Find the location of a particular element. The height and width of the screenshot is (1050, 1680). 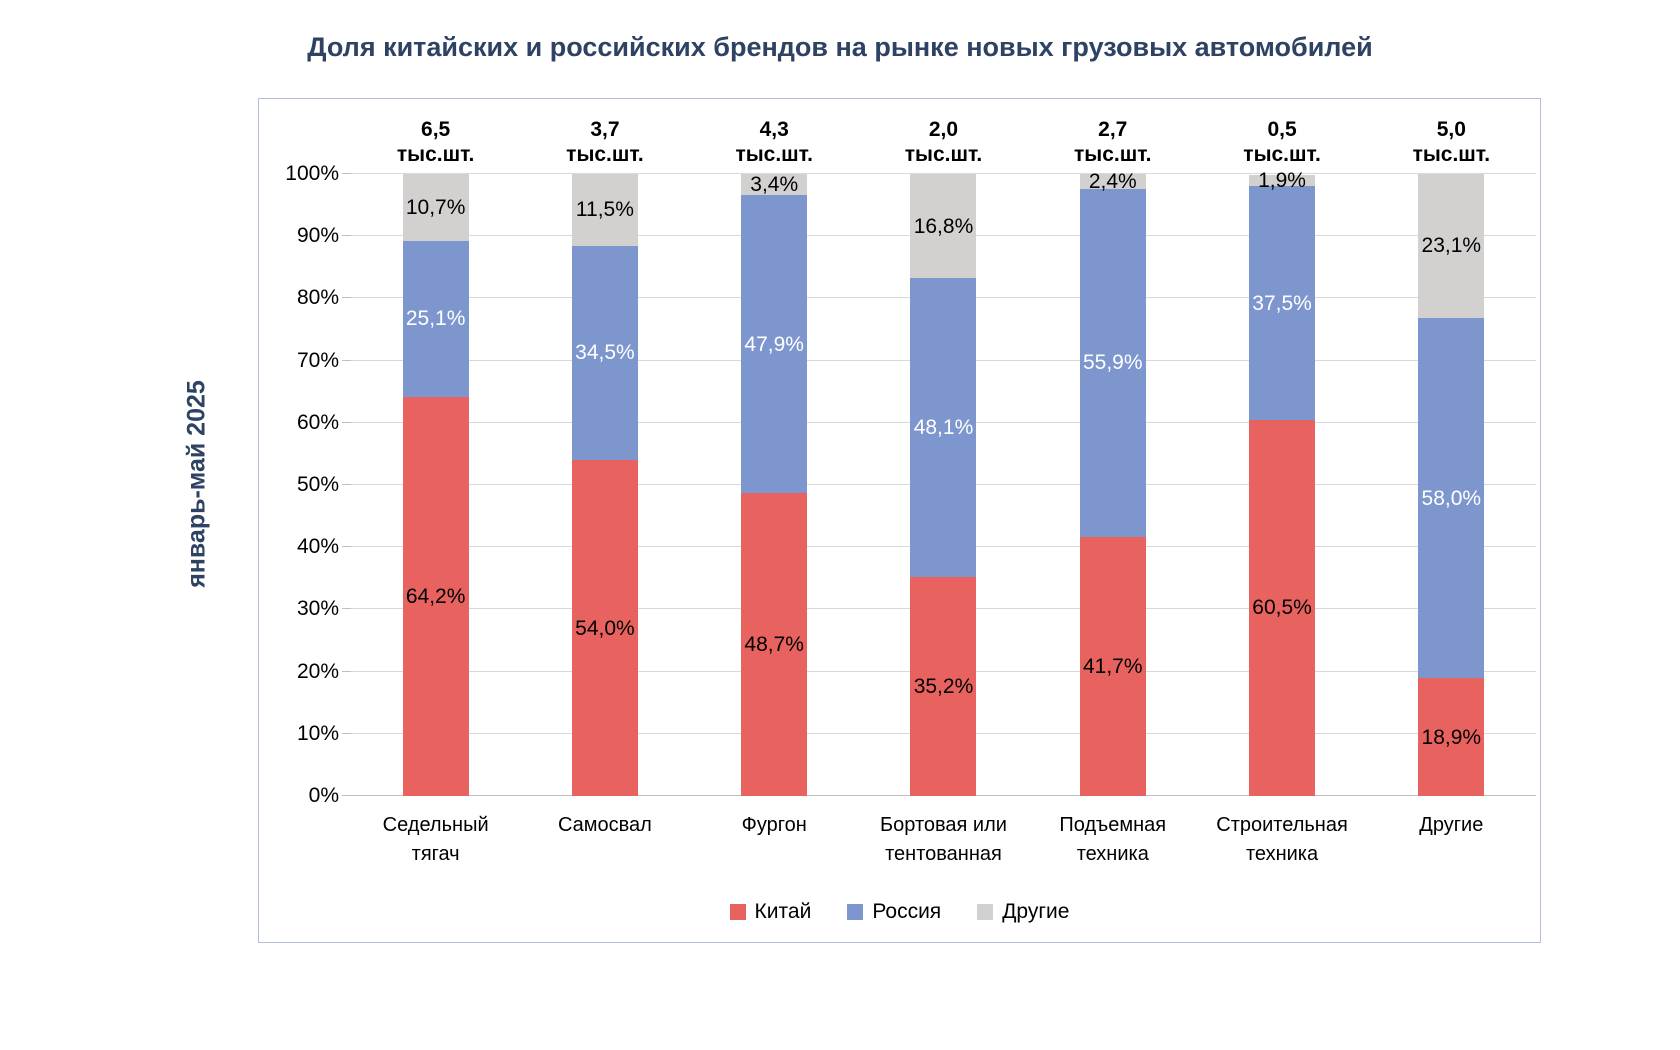

segment-russia: 34,5% is located at coordinates (604, 353).